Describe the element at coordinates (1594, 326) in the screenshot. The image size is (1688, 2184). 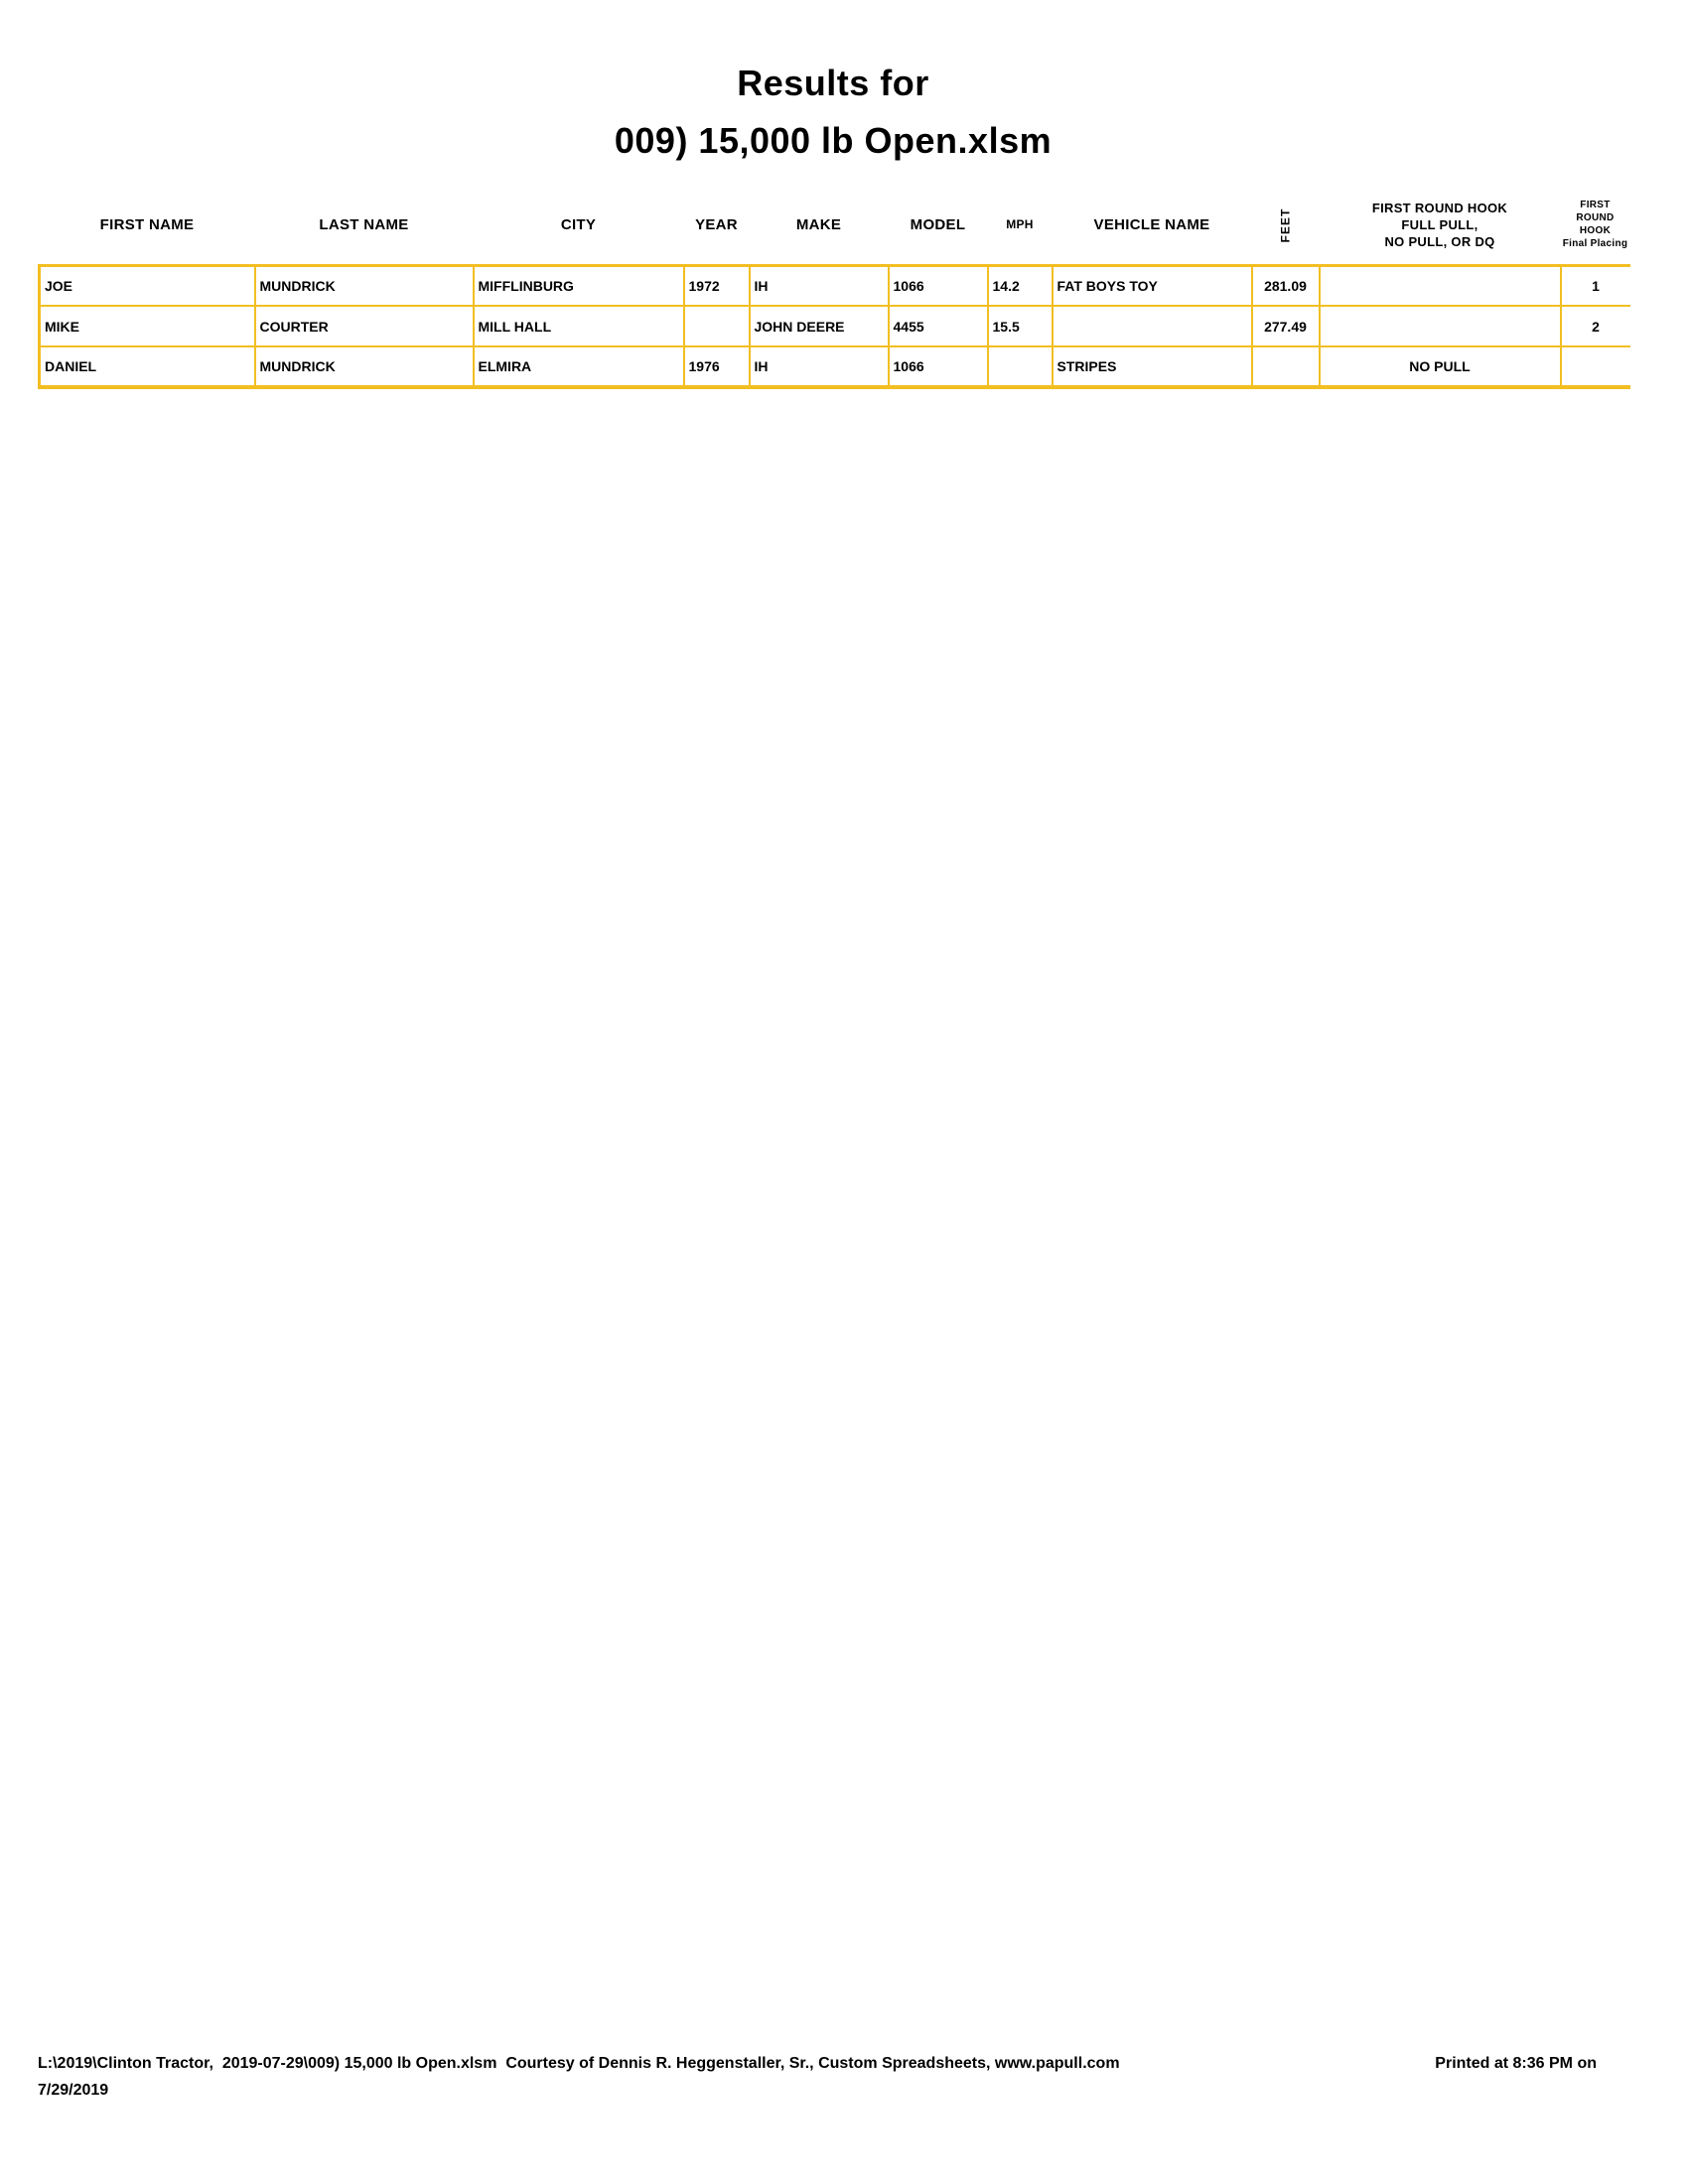
I see `cell-final-placing: 2` at that location.